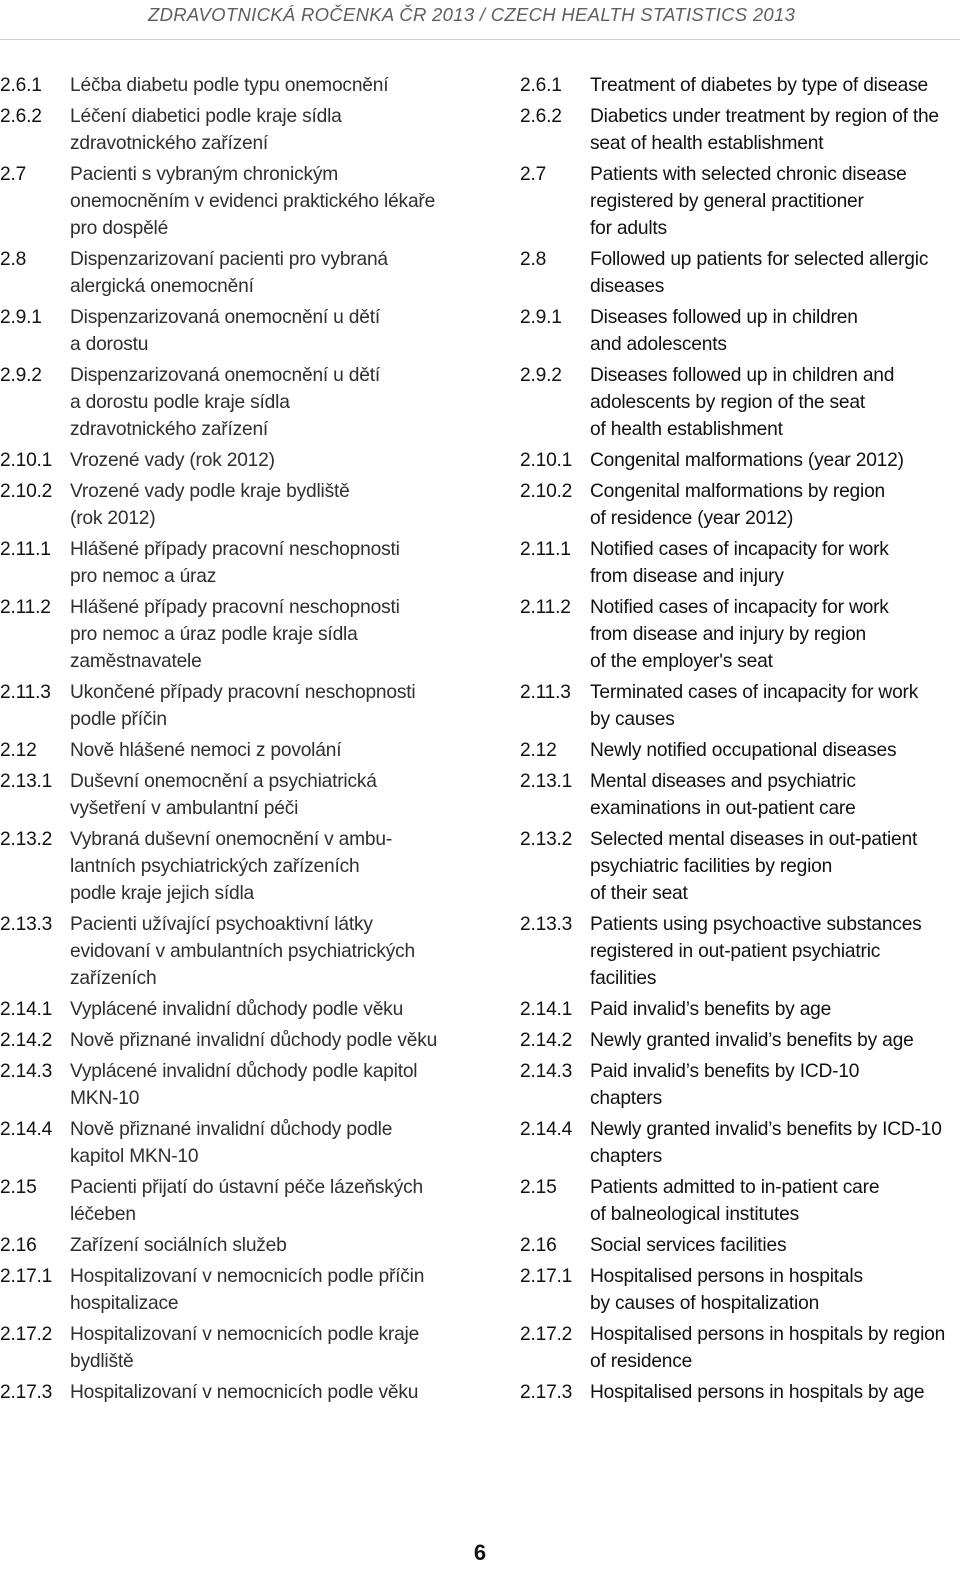 Image resolution: width=960 pixels, height=1570 pixels. What do you see at coordinates (541, 375) in the screenshot?
I see `toc-entry-number: 2.9.2` at bounding box center [541, 375].